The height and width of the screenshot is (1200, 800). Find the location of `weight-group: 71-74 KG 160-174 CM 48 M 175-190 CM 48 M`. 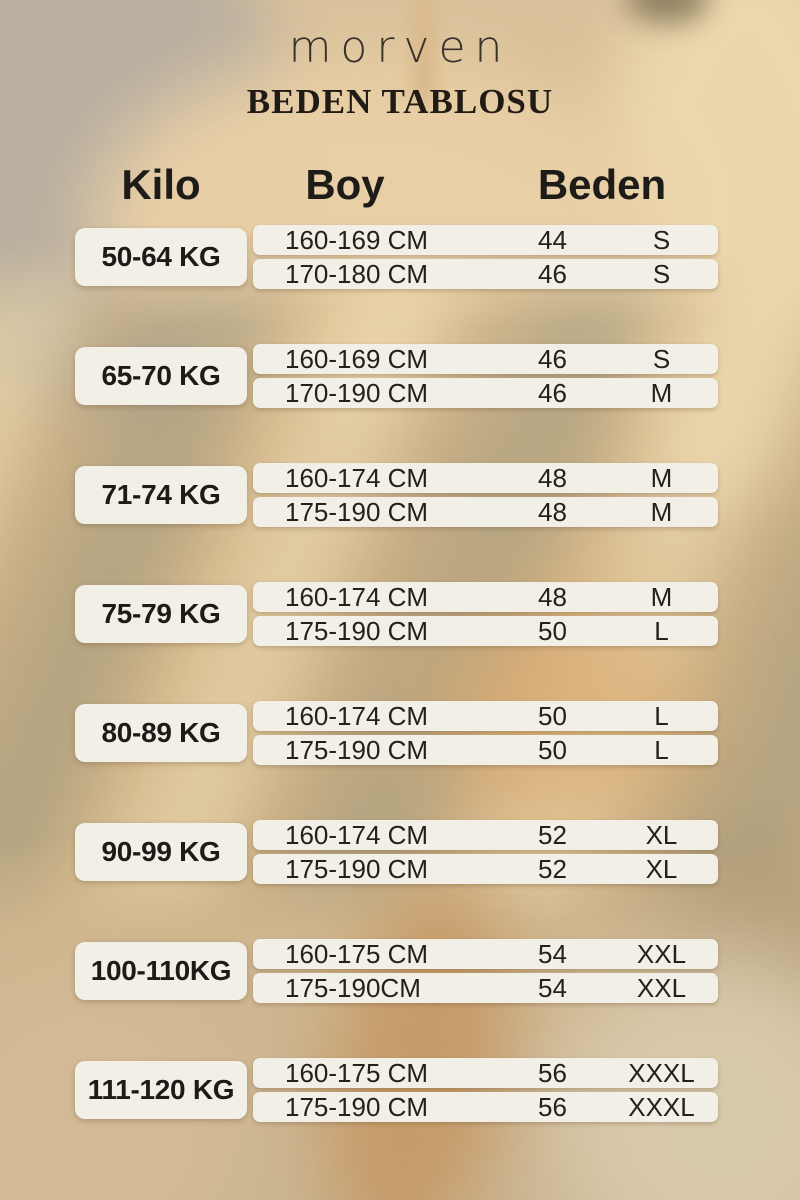

weight-group: 71-74 KG 160-174 CM 48 M 175-190 CM 48 M is located at coordinates (400, 495).